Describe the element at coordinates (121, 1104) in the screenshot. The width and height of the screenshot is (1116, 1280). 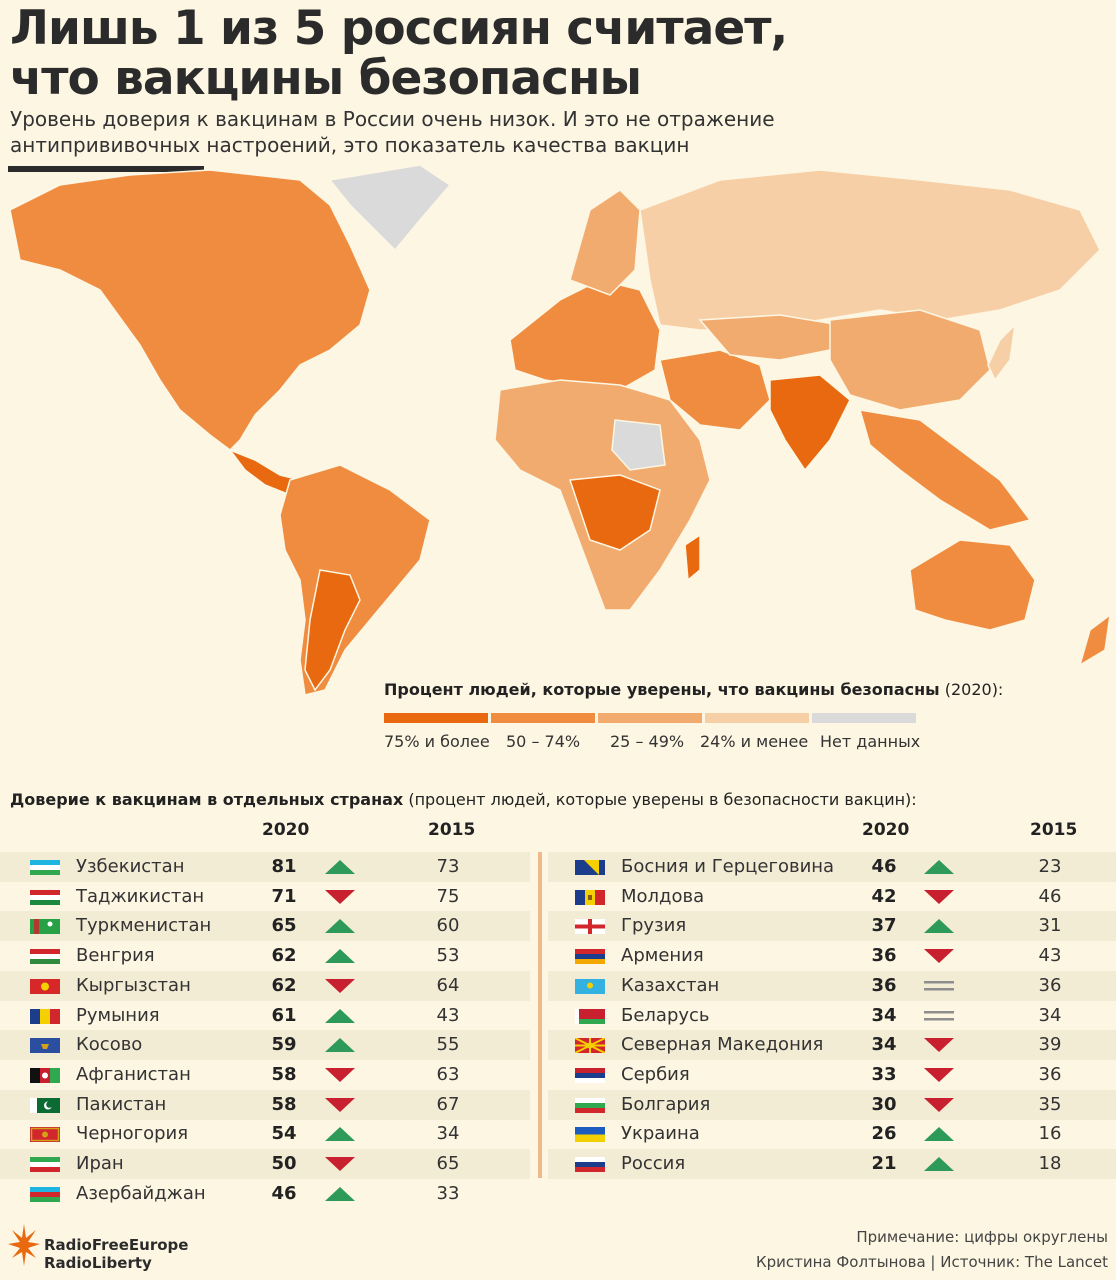
I see `country-name: Пакистан` at that location.